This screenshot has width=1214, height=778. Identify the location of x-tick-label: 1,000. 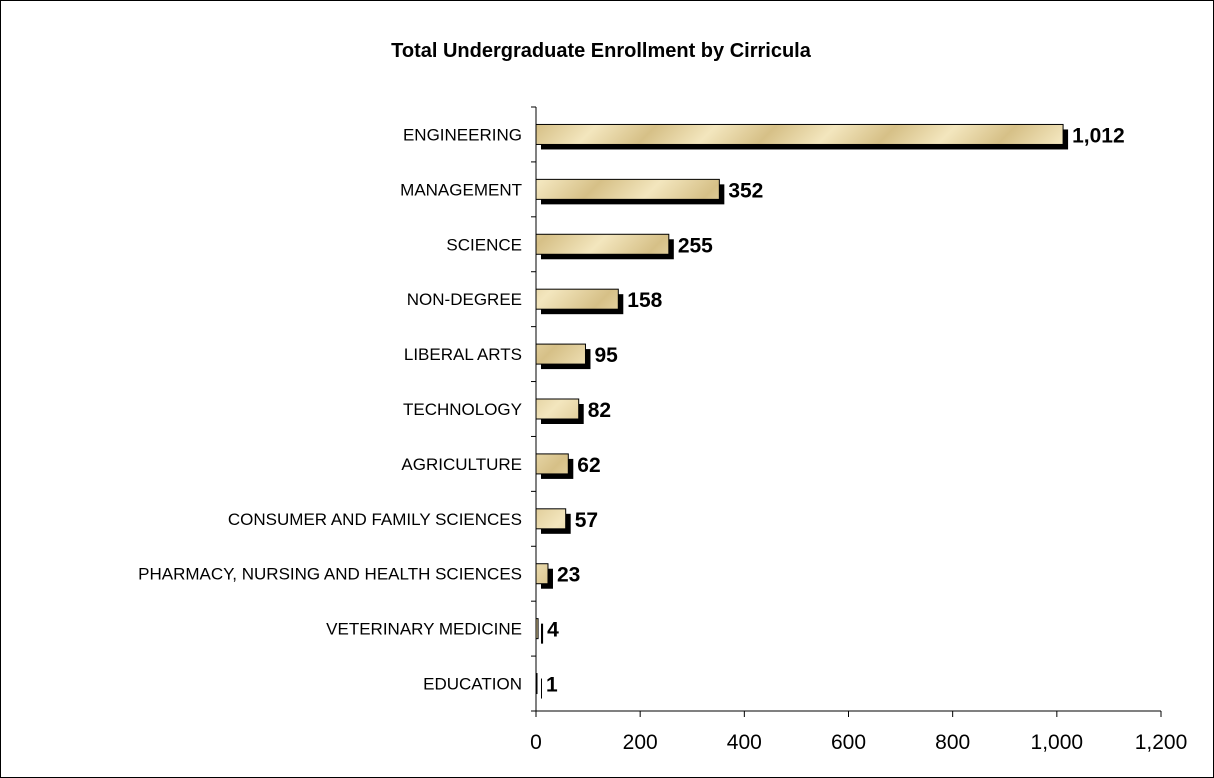
(1057, 742).